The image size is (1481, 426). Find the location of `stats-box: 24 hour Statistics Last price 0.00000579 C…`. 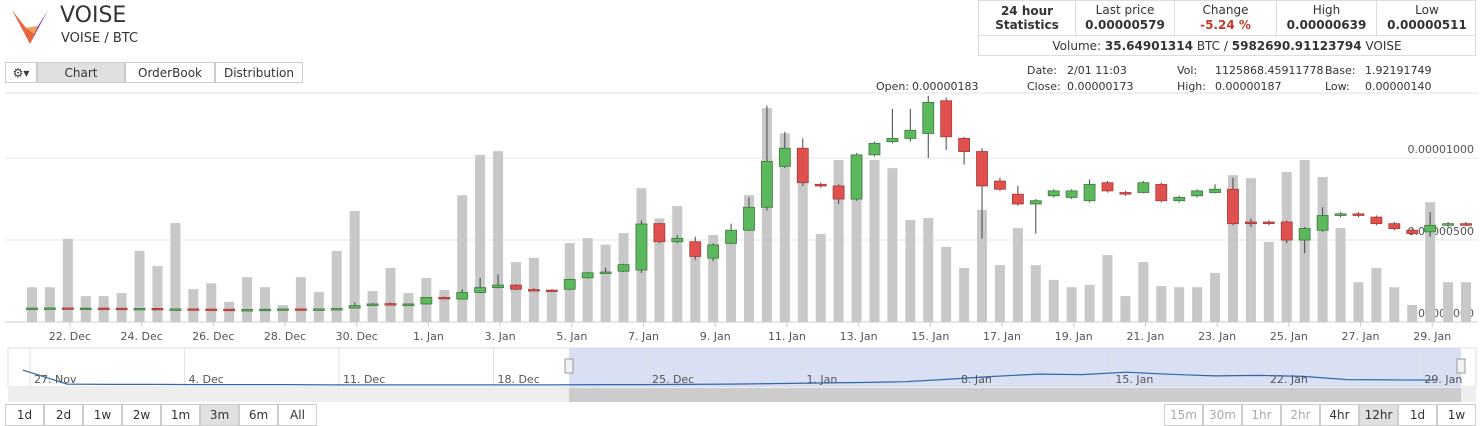

stats-box: 24 hour Statistics Last price 0.00000579 C… is located at coordinates (1227, 28).